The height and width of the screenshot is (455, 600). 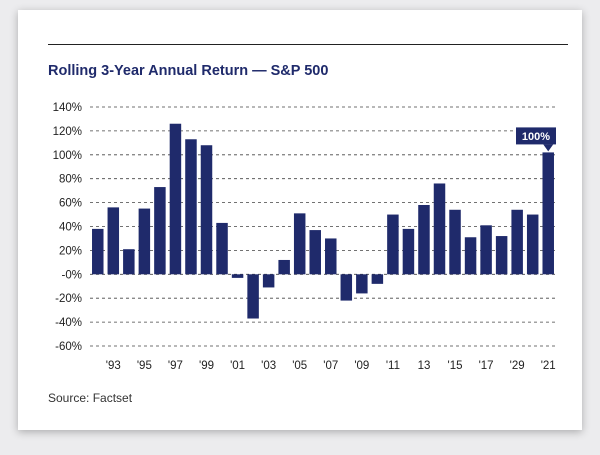 What do you see at coordinates (517, 366) in the screenshot?
I see `x-tick-label: '29` at bounding box center [517, 366].